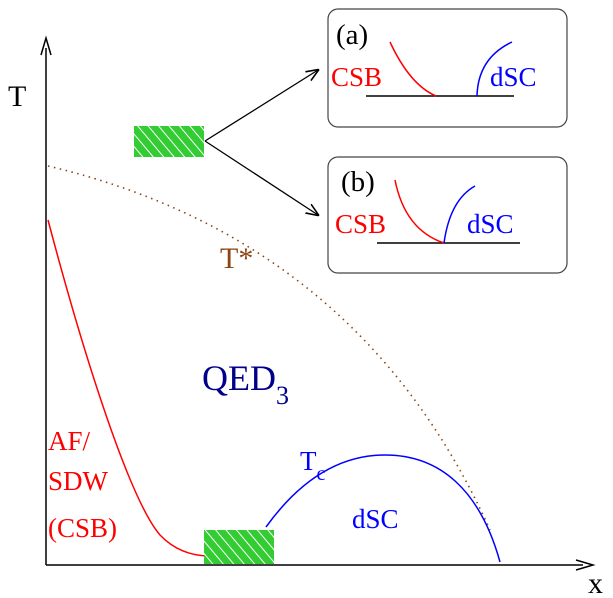  I want to click on inset-a-csb-label: CSB, so click(356, 77).